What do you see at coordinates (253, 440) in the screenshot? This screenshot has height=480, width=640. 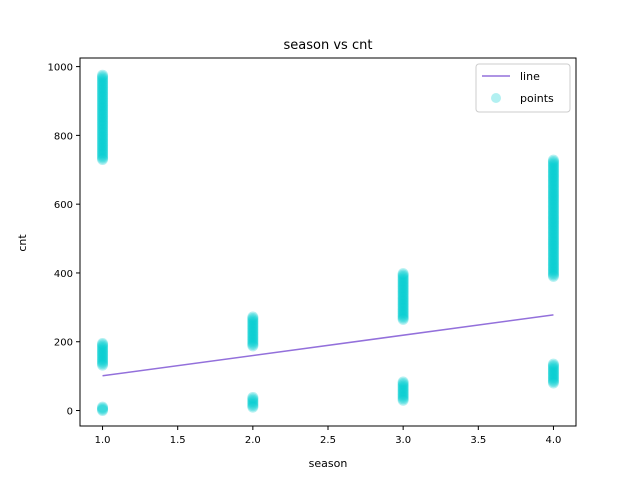 I see `x-tick-label: 2.0` at bounding box center [253, 440].